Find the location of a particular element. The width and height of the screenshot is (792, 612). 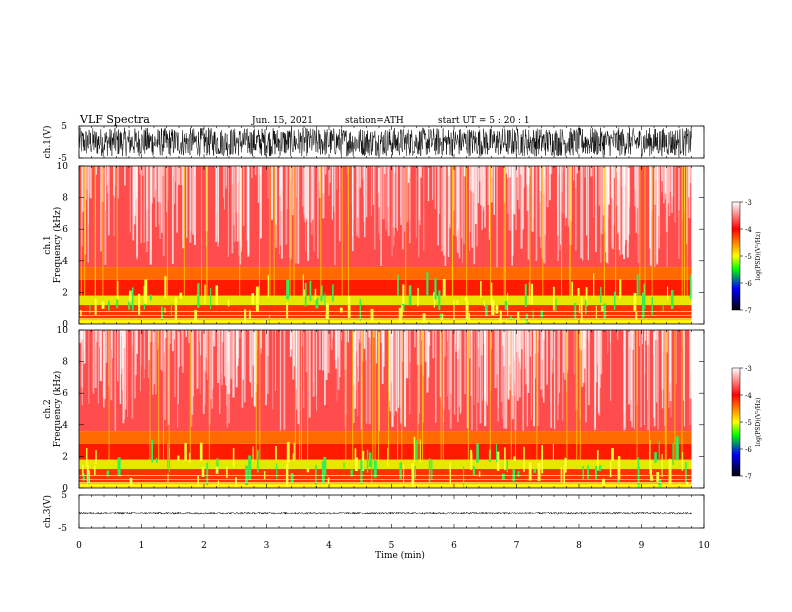

y-tick-label: 8 is located at coordinates (65, 199).